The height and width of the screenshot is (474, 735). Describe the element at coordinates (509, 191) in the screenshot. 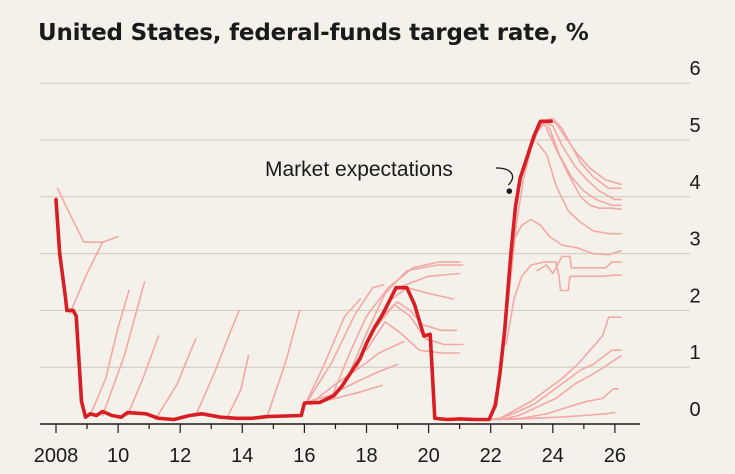

I see `annotation-dot` at that location.